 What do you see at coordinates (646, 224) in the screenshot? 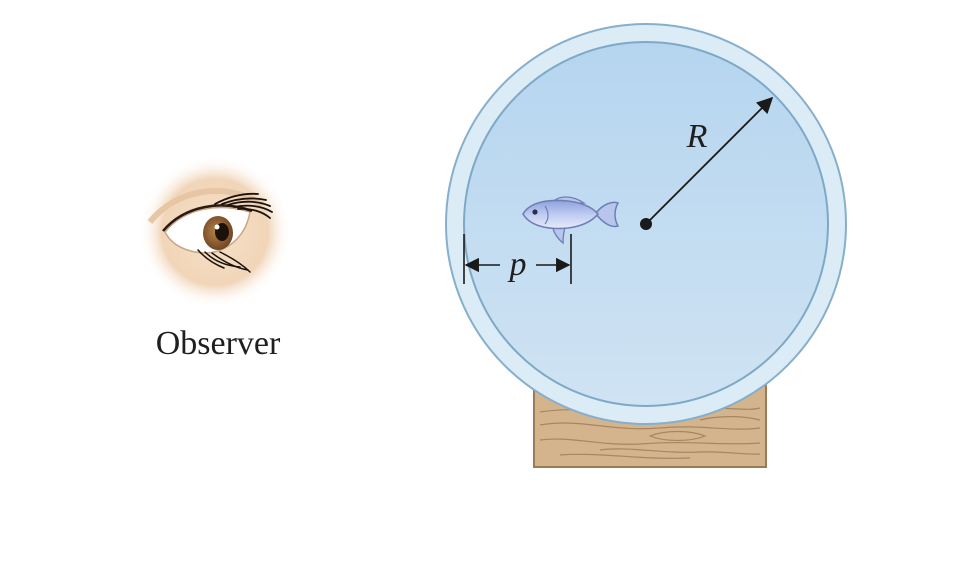
I see `bowl-center-point` at bounding box center [646, 224].